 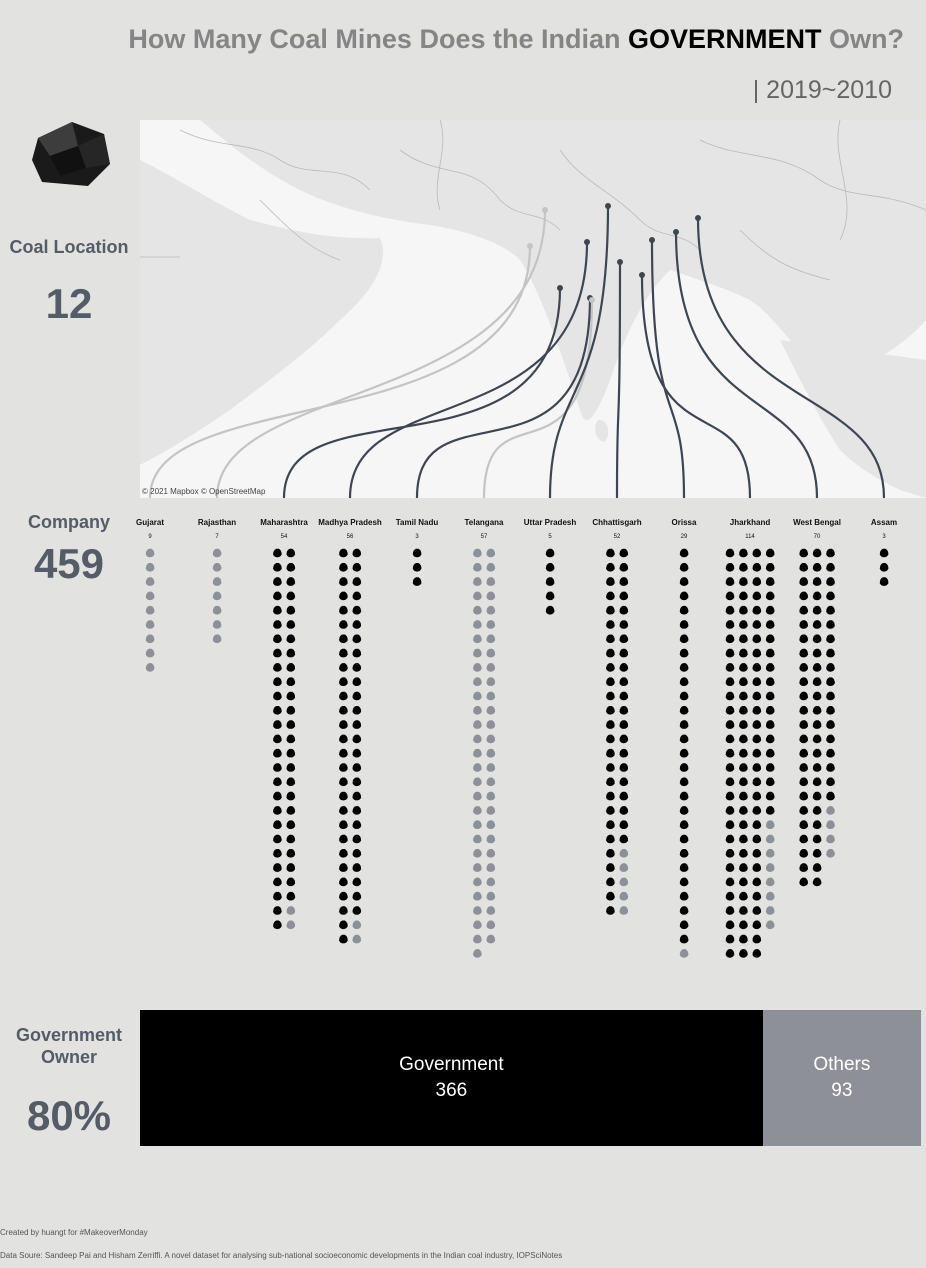 I want to click on map-pin-west-bengal, so click(x=676, y=232).